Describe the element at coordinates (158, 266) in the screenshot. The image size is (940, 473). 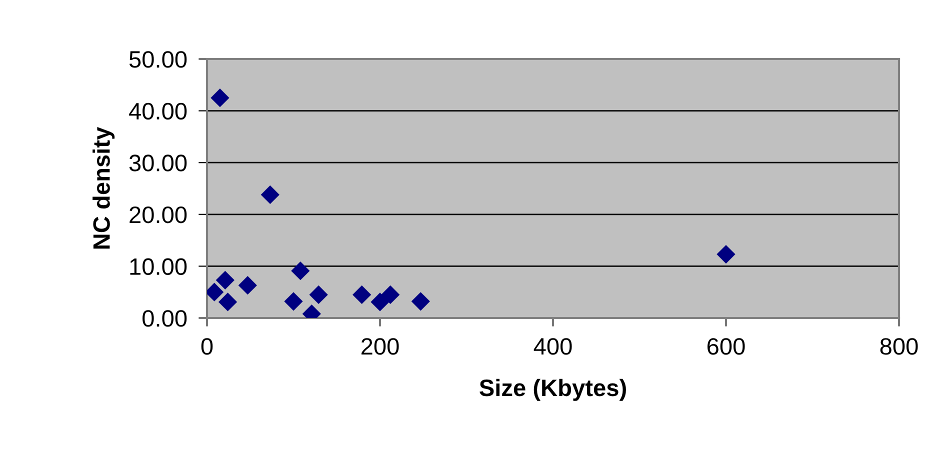
I see `y-tick-label: 10.00` at that location.